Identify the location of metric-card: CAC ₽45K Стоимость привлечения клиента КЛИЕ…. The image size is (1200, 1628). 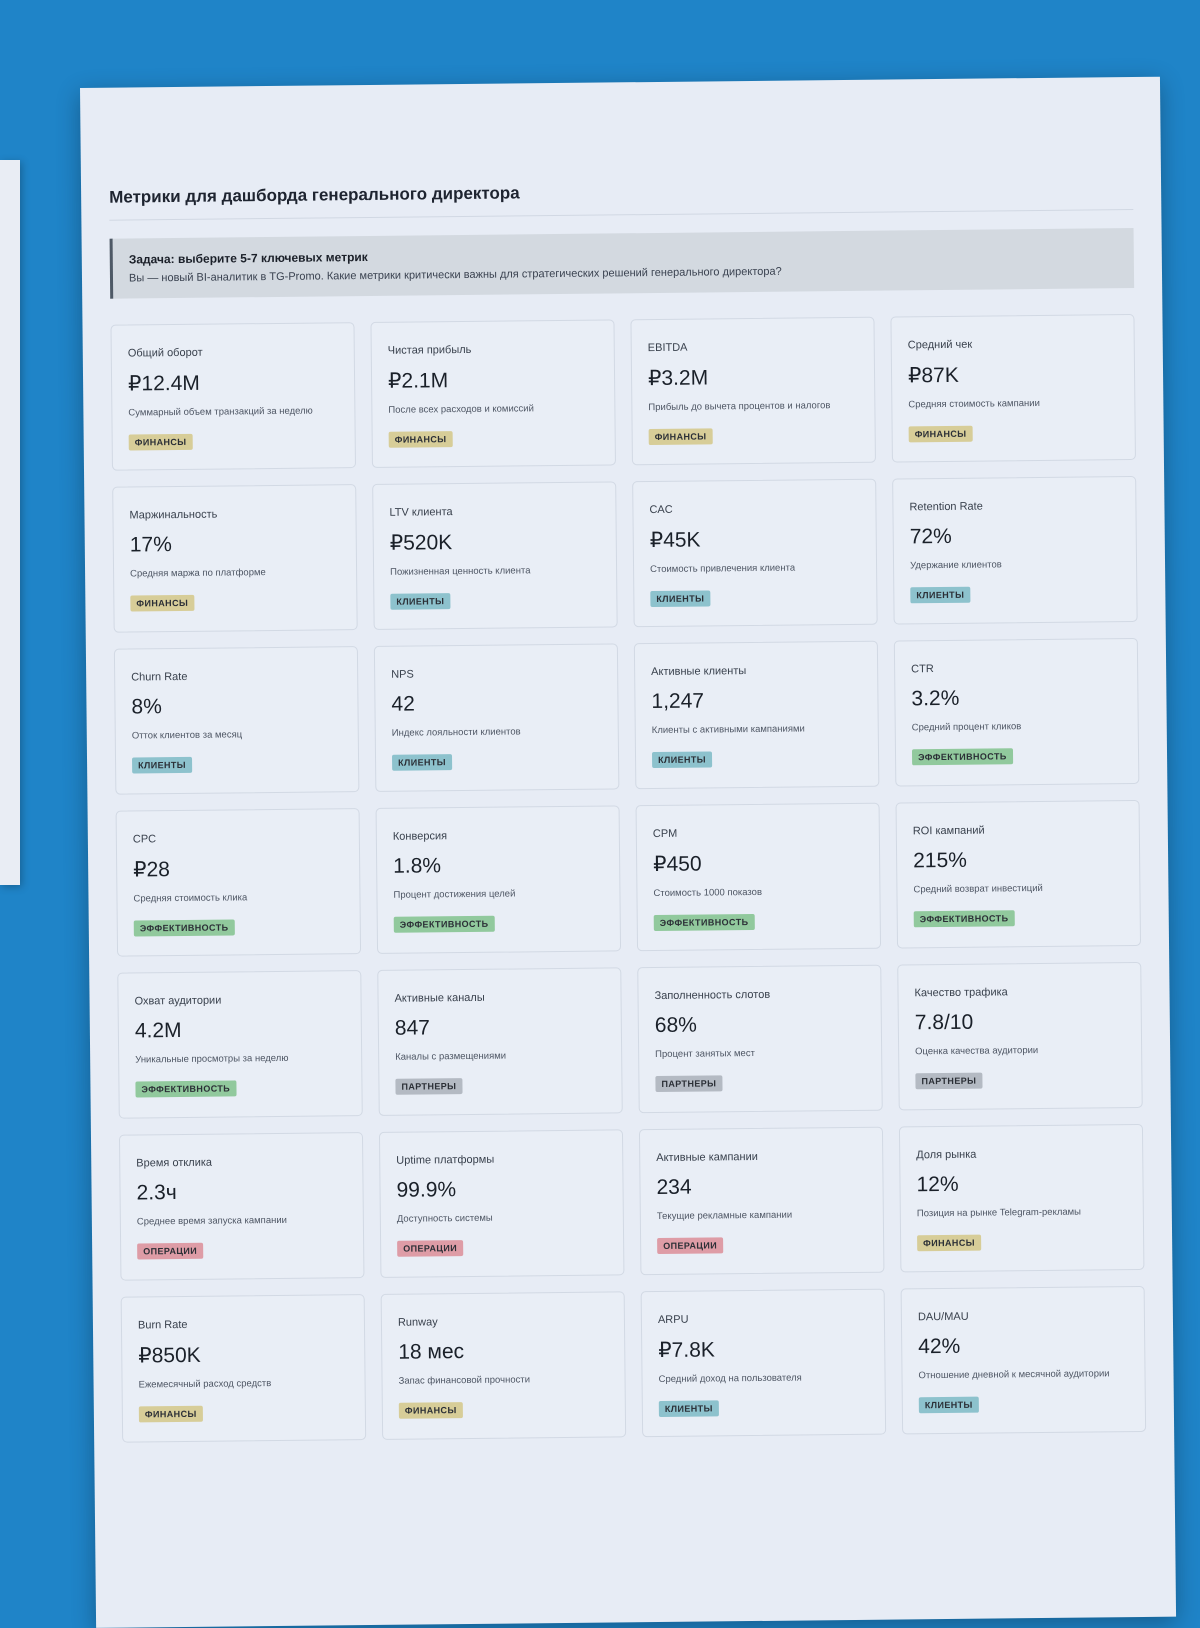
(755, 553).